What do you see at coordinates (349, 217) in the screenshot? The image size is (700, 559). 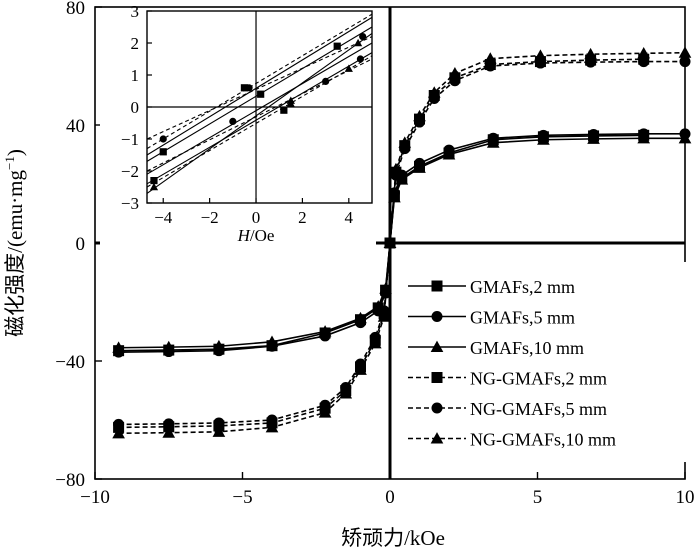 I see `inset-x-tick-label: 4` at bounding box center [349, 217].